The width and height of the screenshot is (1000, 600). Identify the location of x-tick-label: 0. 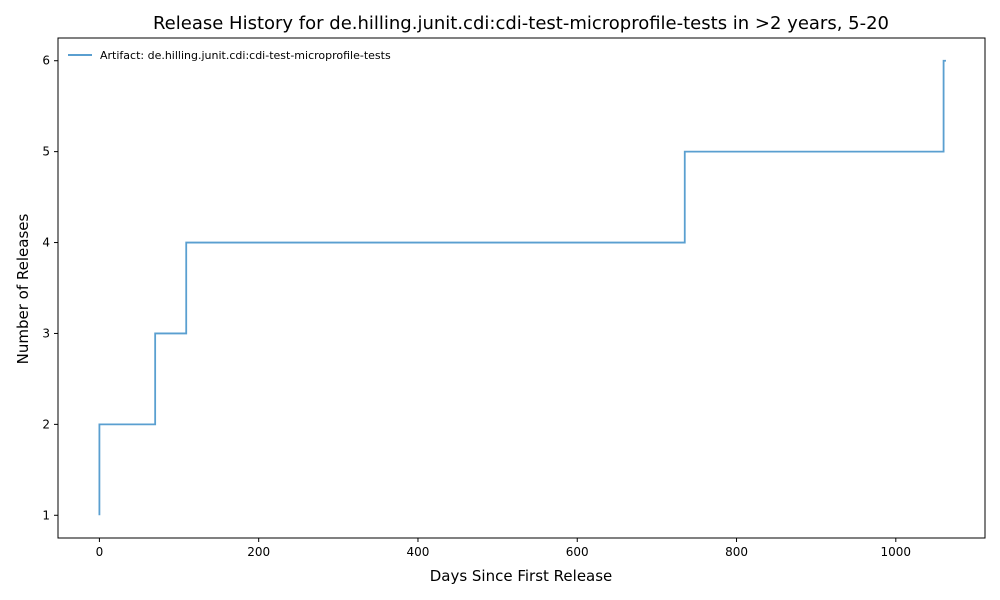
(100, 552).